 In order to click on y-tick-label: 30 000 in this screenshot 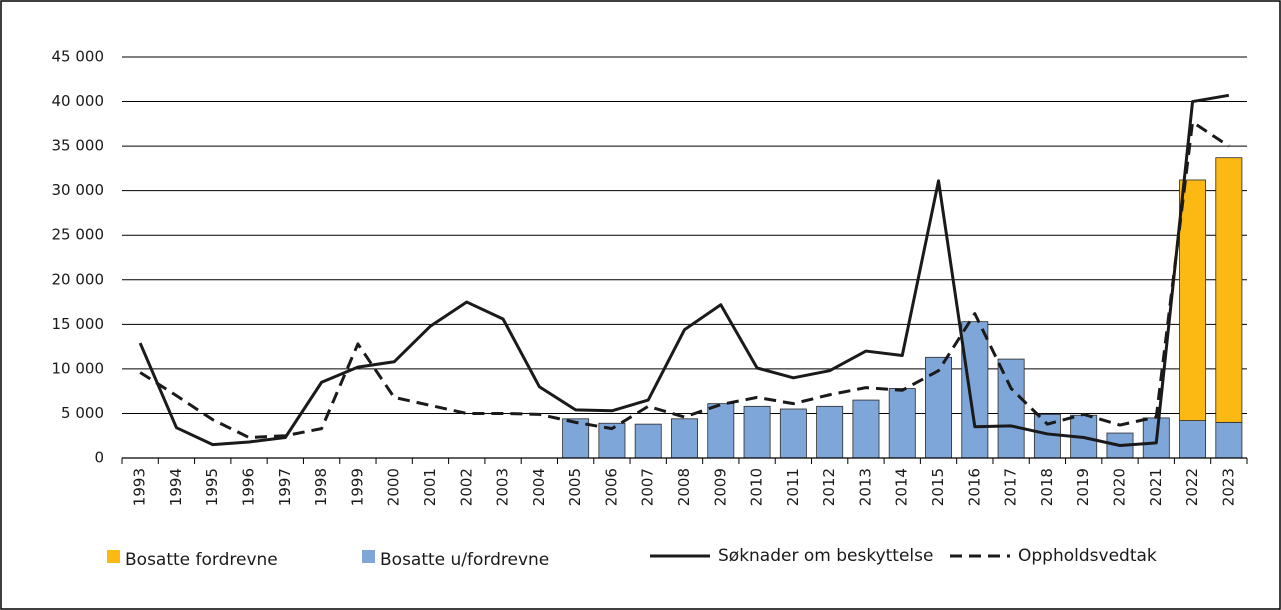, I will do `click(78, 190)`.